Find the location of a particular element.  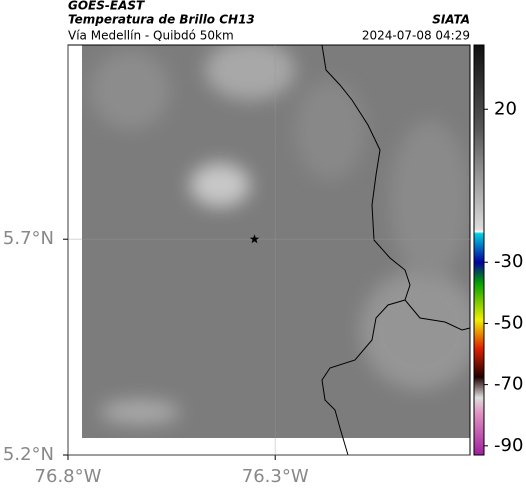

subtitle: Temperatura de Brillo CH13 is located at coordinates (161, 20).